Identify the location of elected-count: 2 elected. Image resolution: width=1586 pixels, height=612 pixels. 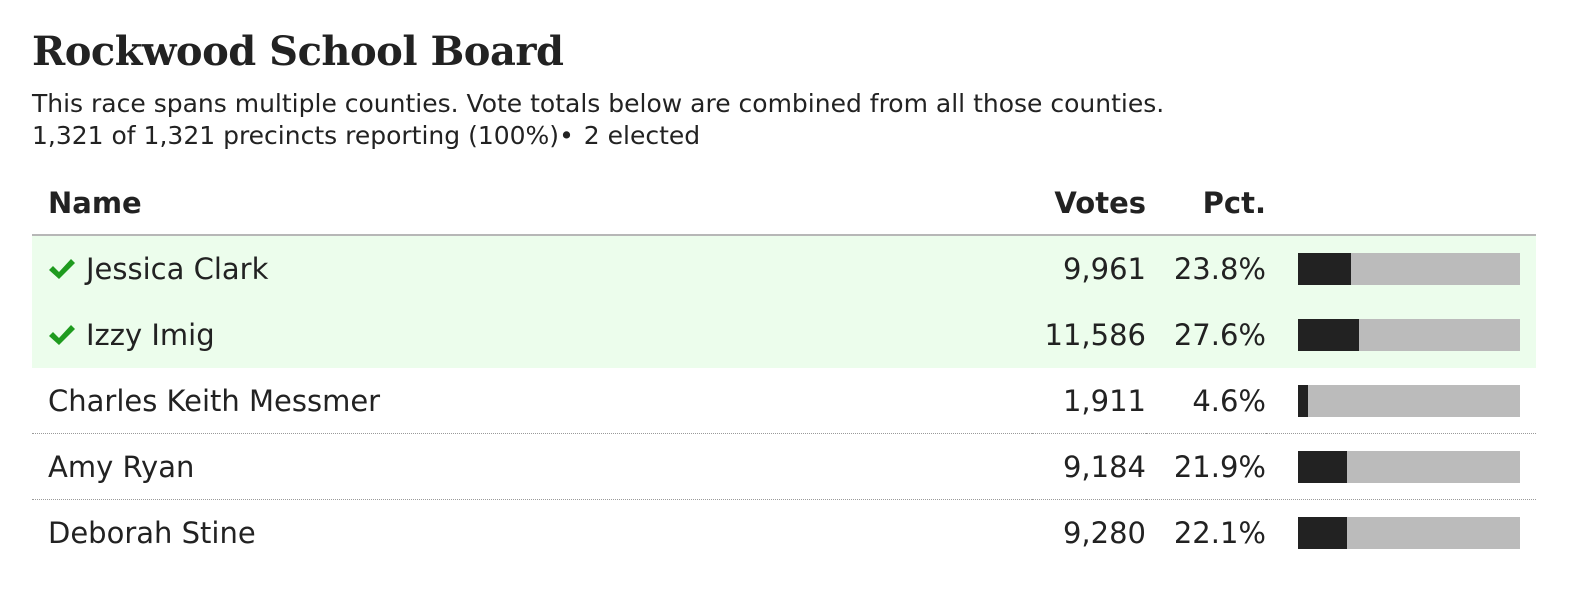
(642, 135).